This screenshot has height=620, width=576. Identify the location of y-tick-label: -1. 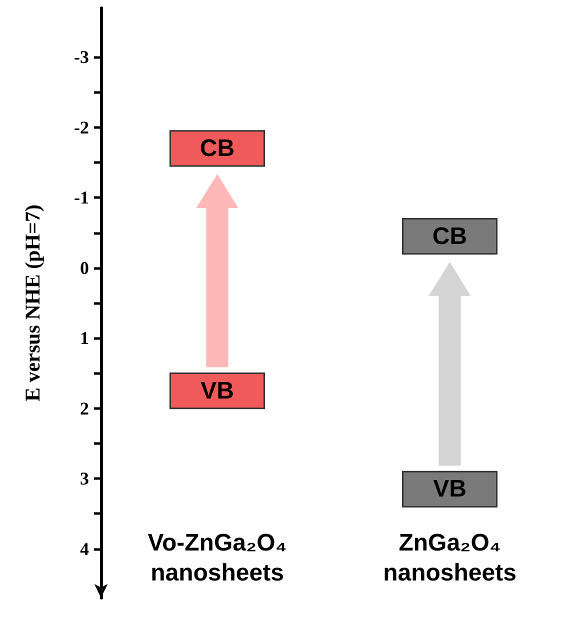
(81, 198).